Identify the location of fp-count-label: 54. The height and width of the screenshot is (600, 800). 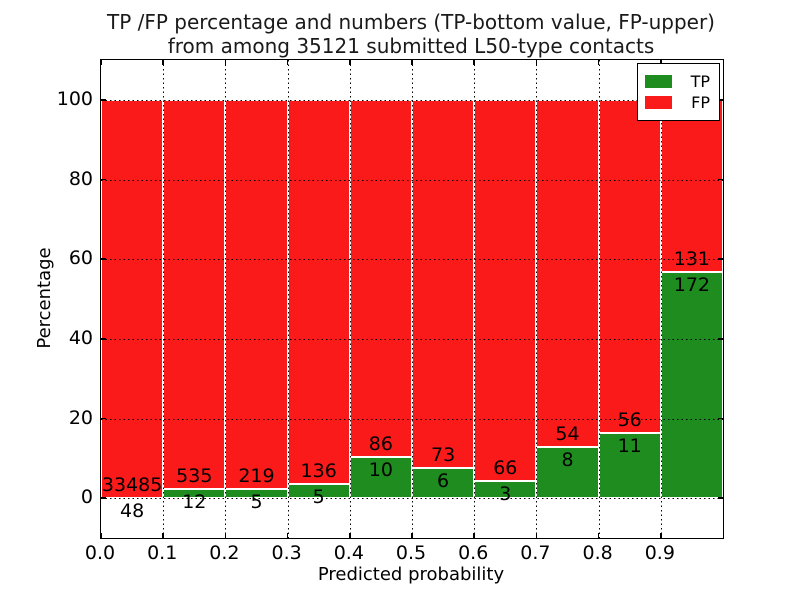
(567, 433).